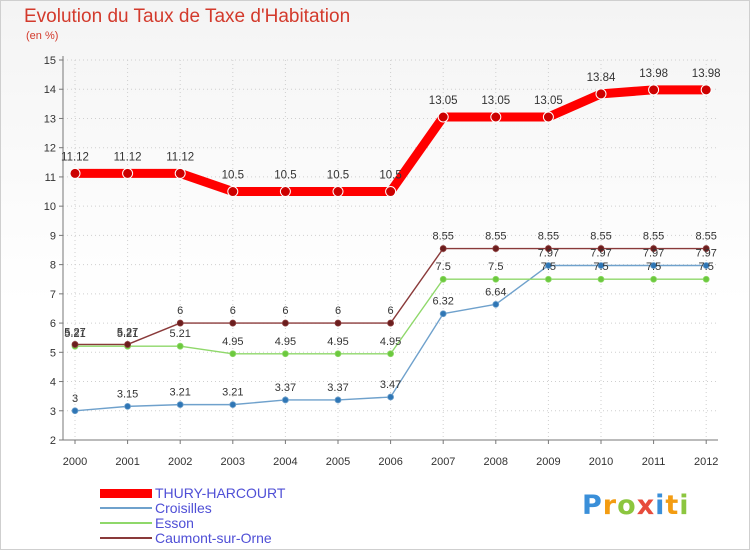 The height and width of the screenshot is (550, 750). What do you see at coordinates (50, 61) in the screenshot?
I see `y-tick-label: 15` at bounding box center [50, 61].